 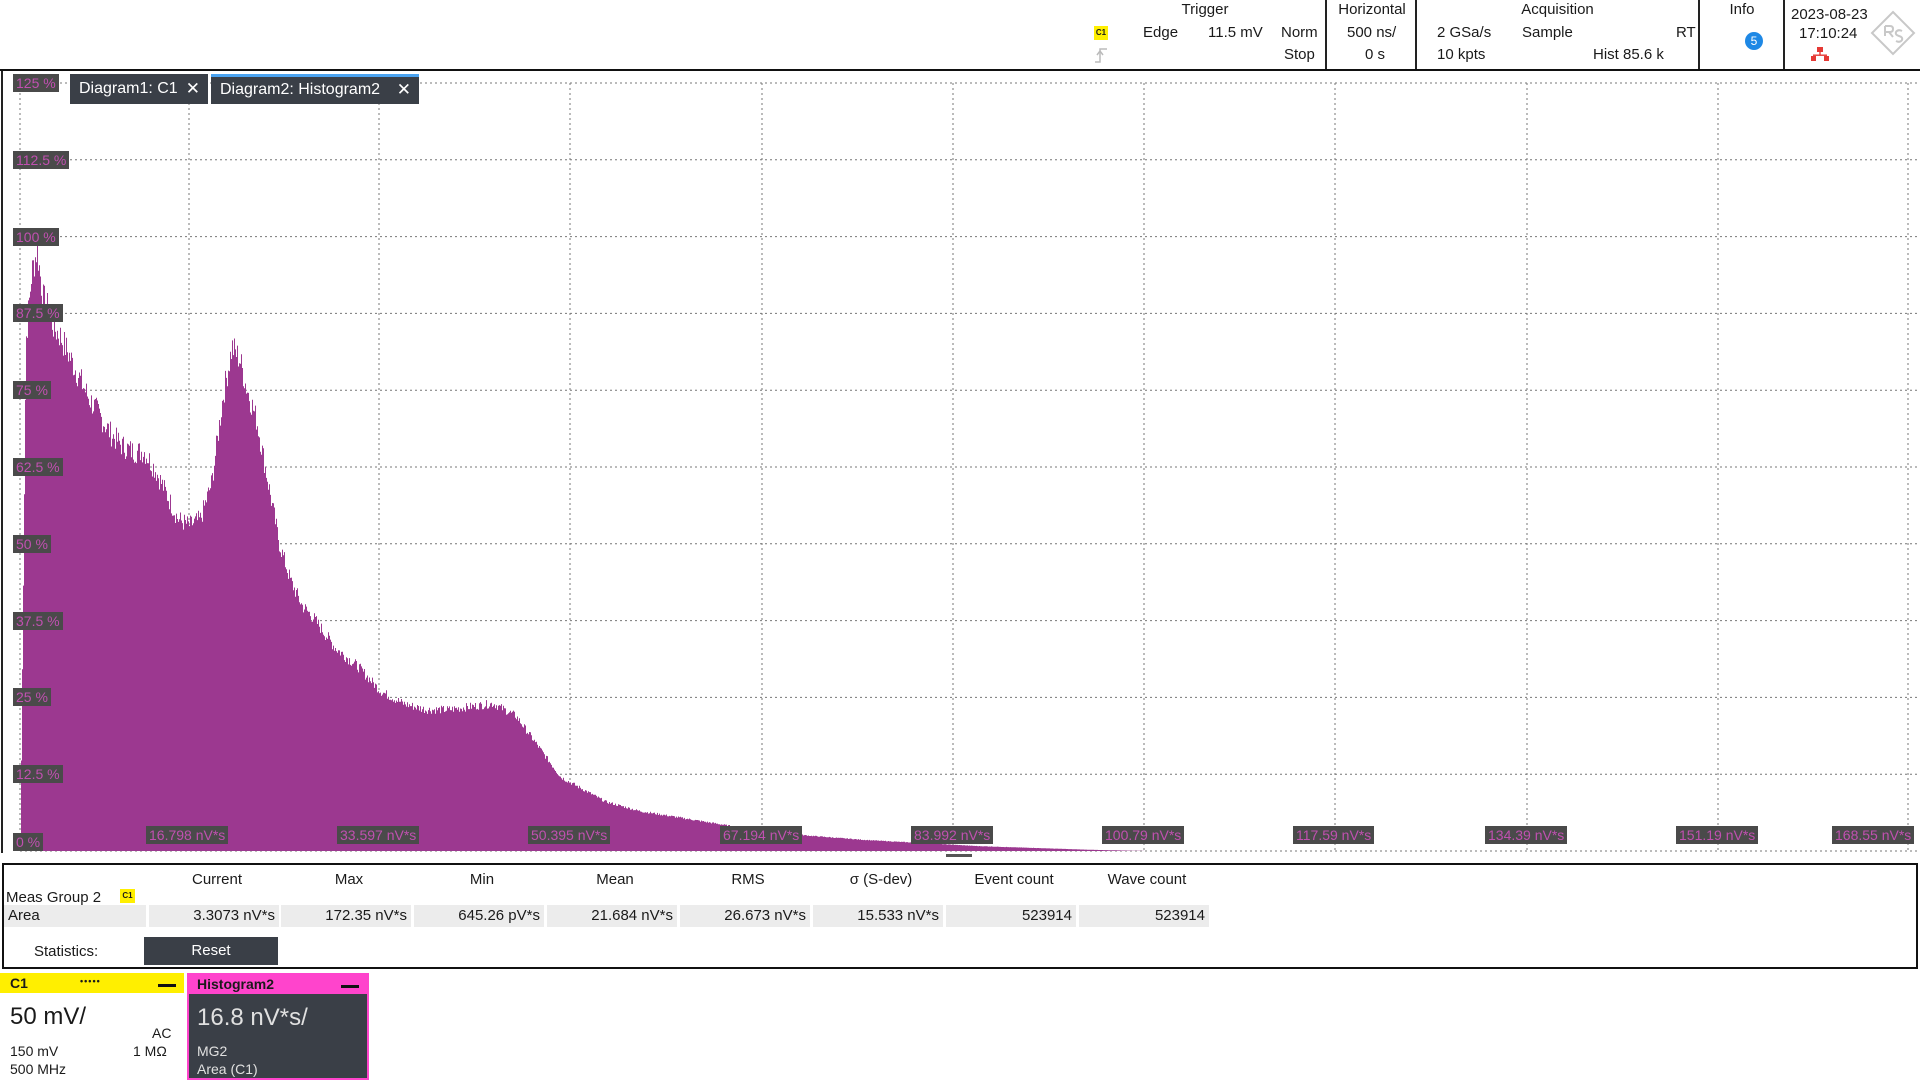 What do you see at coordinates (761, 835) in the screenshot?
I see `x-tick-label: 67.194 nV*s` at bounding box center [761, 835].